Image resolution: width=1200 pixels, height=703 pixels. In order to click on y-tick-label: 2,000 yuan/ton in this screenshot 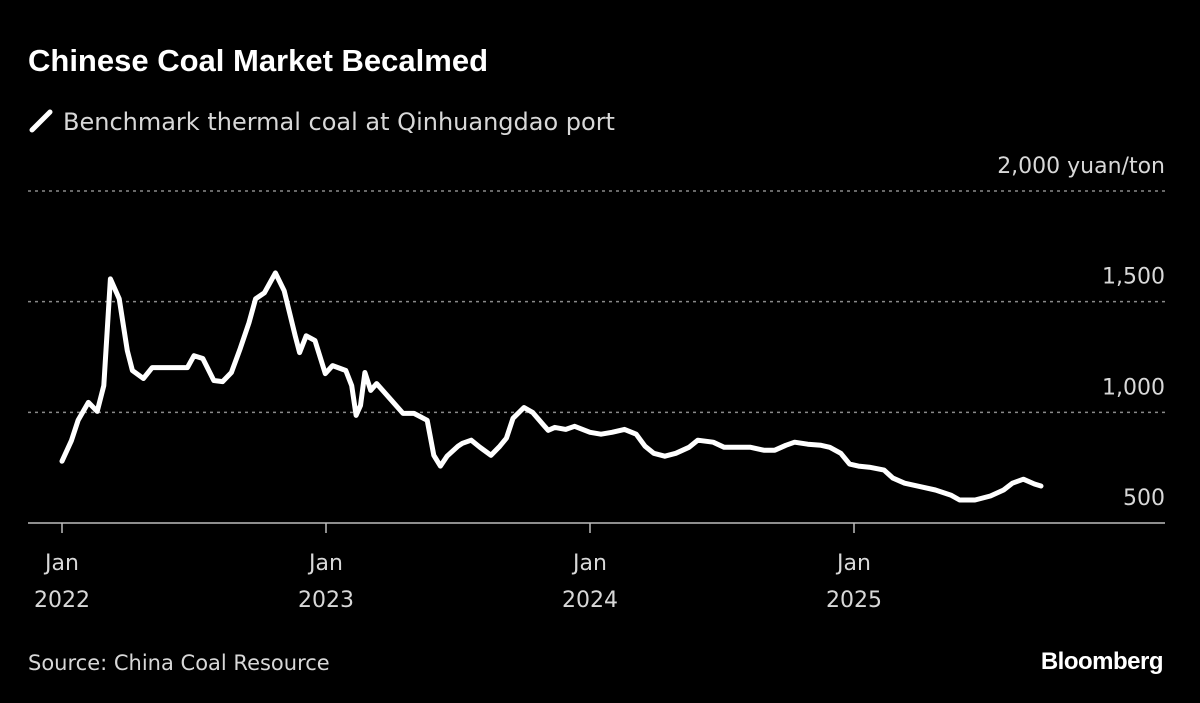, I will do `click(1081, 166)`.